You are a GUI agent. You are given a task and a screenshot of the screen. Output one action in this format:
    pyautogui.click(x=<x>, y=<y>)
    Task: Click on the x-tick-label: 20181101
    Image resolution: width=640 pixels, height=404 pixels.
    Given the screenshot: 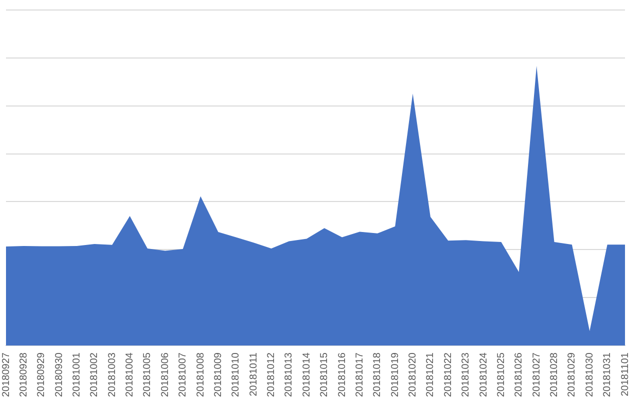 What is the action you would take?
    pyautogui.click(x=625, y=374)
    